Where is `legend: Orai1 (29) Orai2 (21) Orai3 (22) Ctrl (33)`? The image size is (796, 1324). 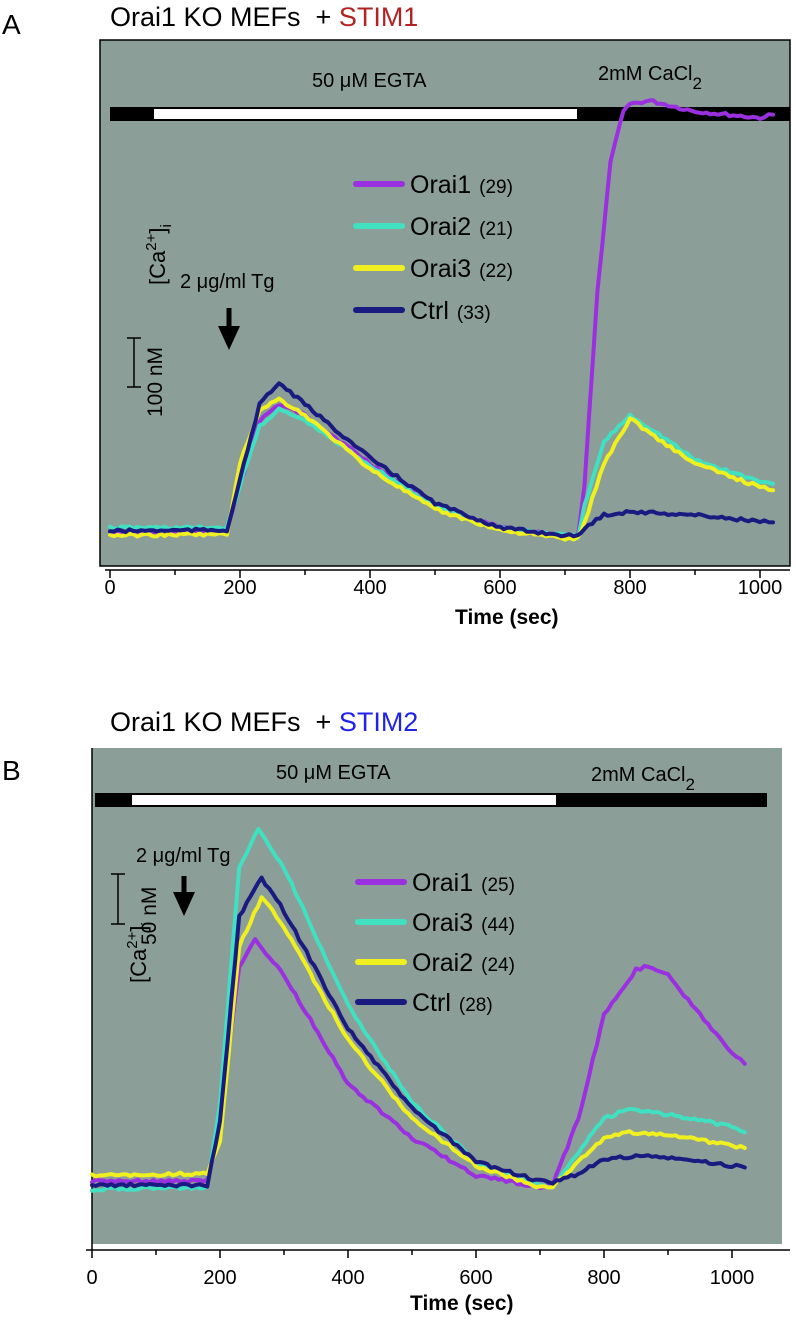
legend: Orai1 (29) Orai2 (21) Orai3 (22) Ctrl (33) is located at coordinates (433, 248).